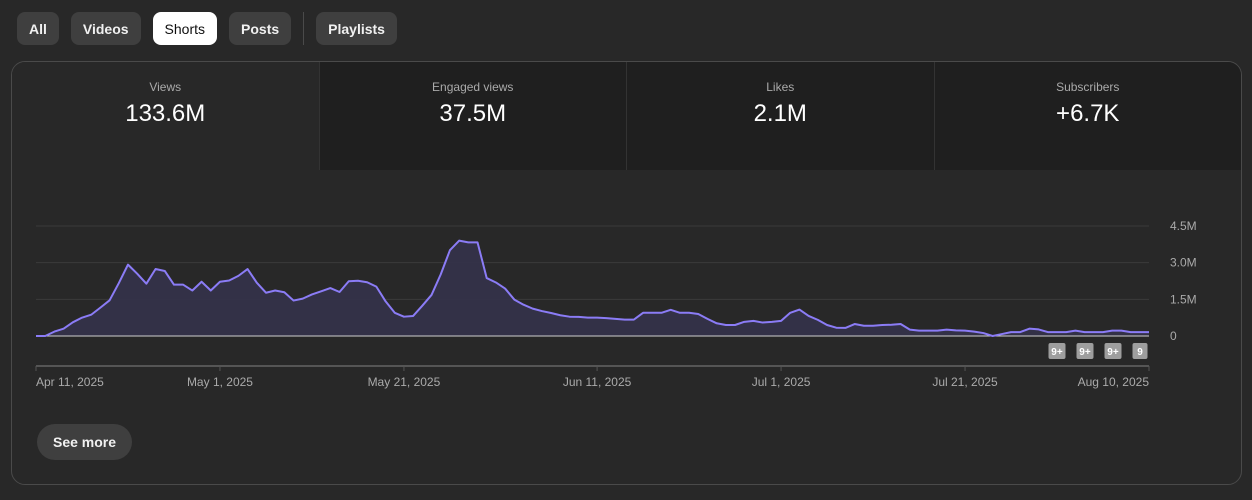  What do you see at coordinates (220, 382) in the screenshot?
I see `x-tick-label: May 1, 2025` at bounding box center [220, 382].